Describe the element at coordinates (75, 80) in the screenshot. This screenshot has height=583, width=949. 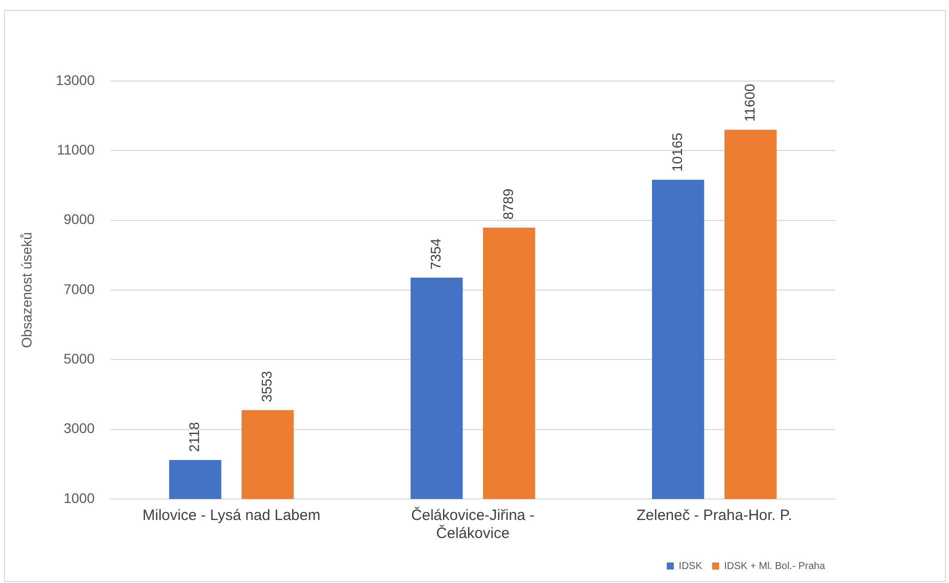
I see `y-tick-label: 13000` at that location.